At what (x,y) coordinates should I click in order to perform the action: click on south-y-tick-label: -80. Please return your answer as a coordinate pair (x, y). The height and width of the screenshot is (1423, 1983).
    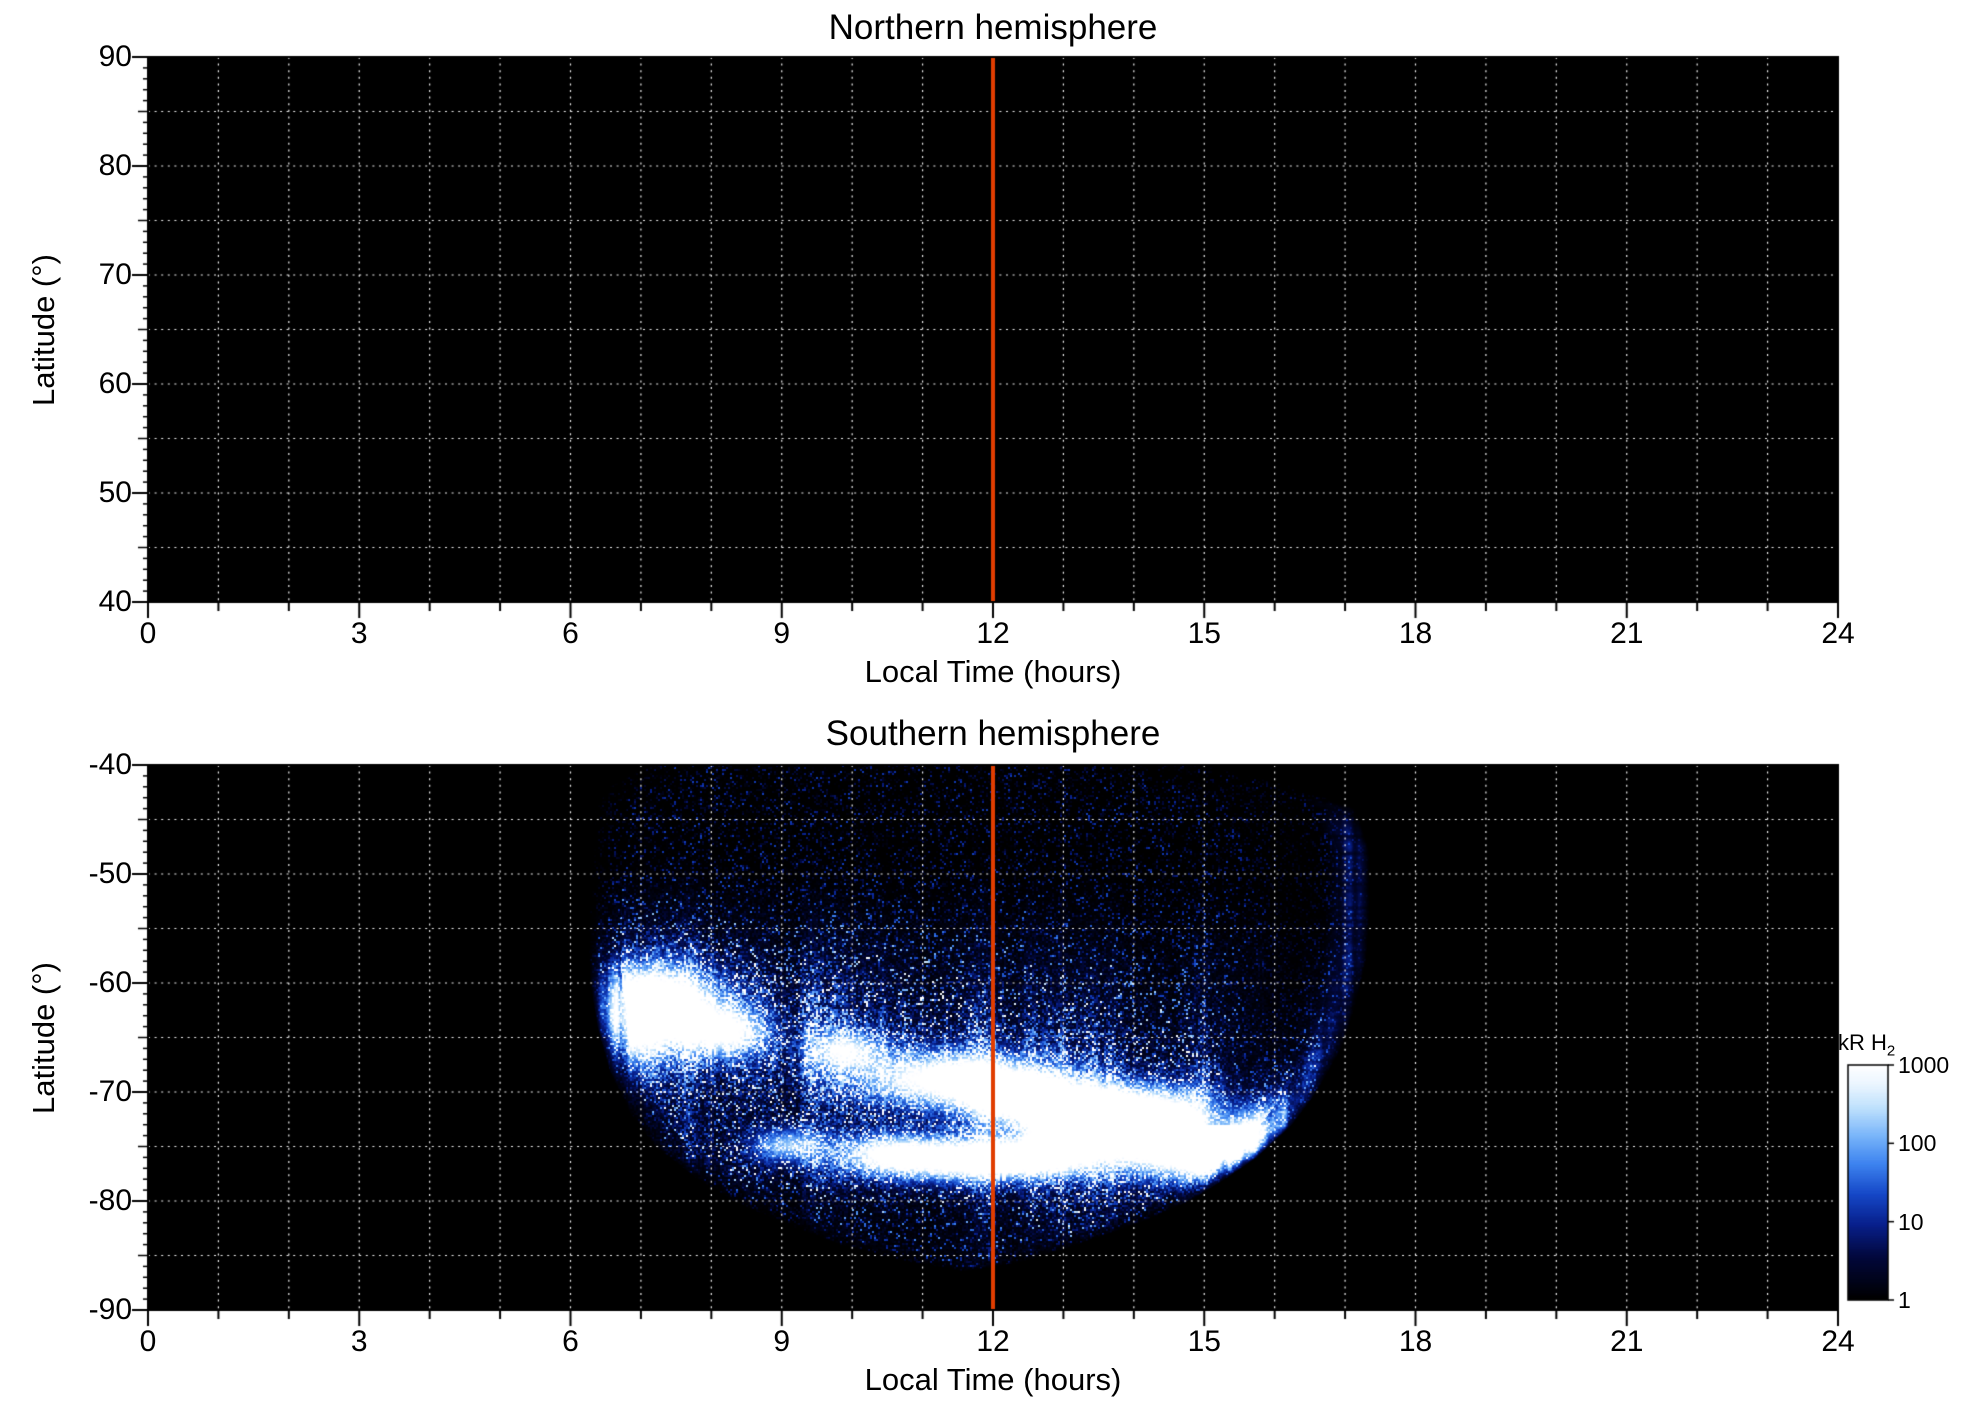
    Looking at the image, I should click on (110, 1200).